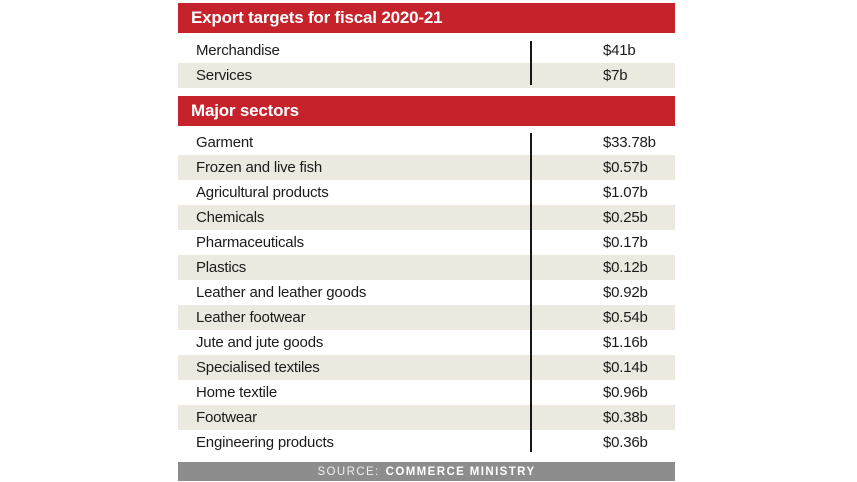  What do you see at coordinates (236, 392) in the screenshot?
I see `row-label: Home textile` at bounding box center [236, 392].